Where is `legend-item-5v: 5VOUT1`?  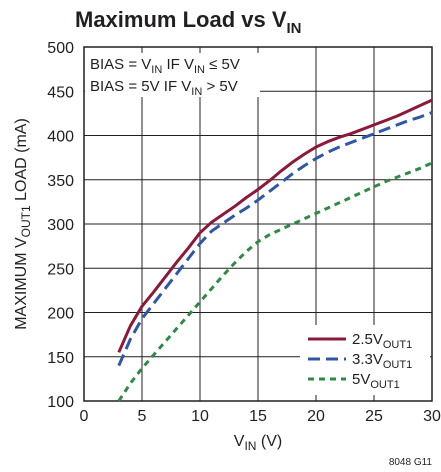
legend-item-5v: 5VOUT1 is located at coordinates (354, 381).